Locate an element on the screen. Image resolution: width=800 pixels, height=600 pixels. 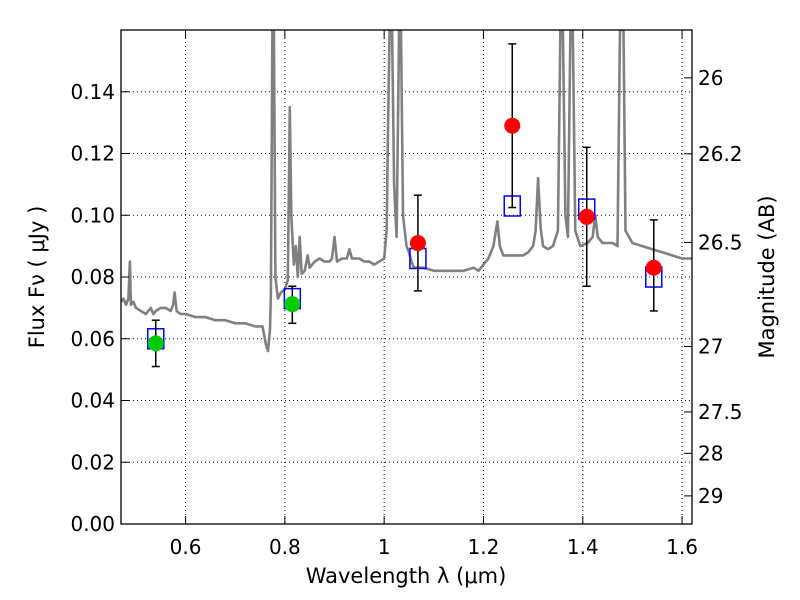
mag-tick-label: 28 is located at coordinates (710, 453).